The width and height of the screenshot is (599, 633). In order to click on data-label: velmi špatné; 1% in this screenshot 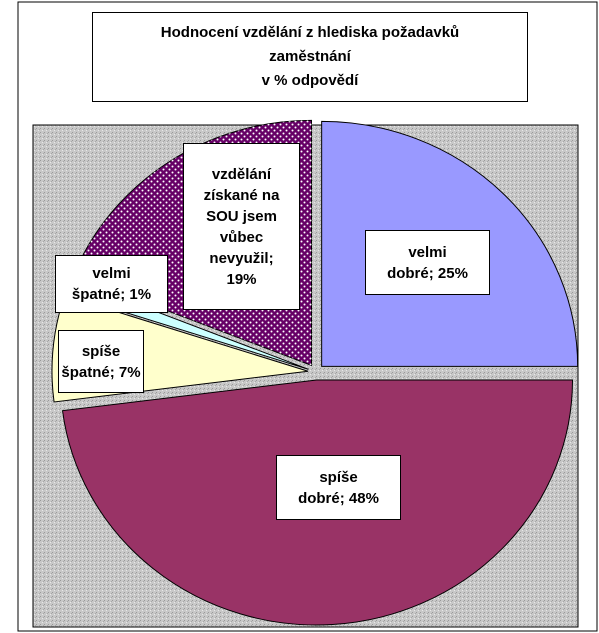, I will do `click(111, 284)`.